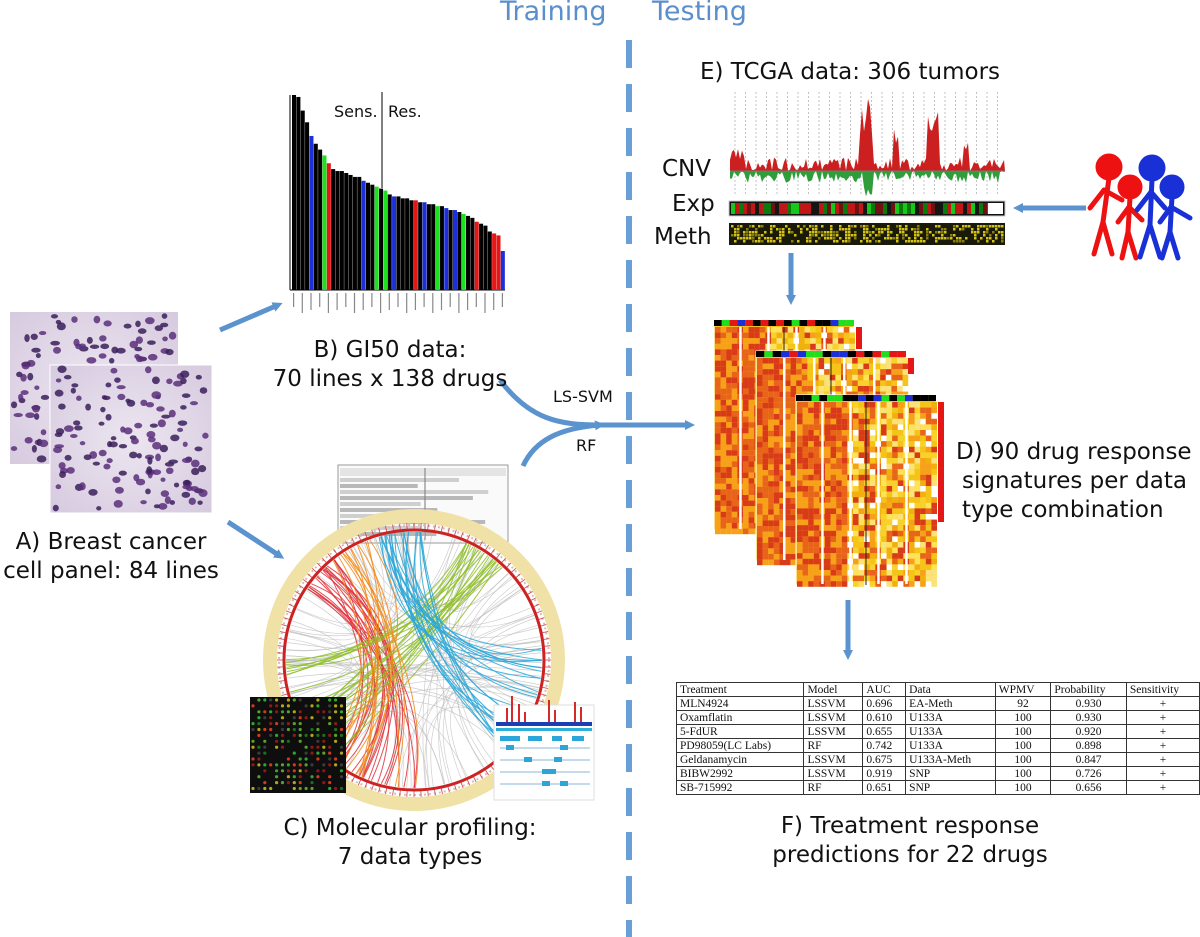  Describe the element at coordinates (405, 111) in the screenshot. I see `res-label: Res.` at that location.